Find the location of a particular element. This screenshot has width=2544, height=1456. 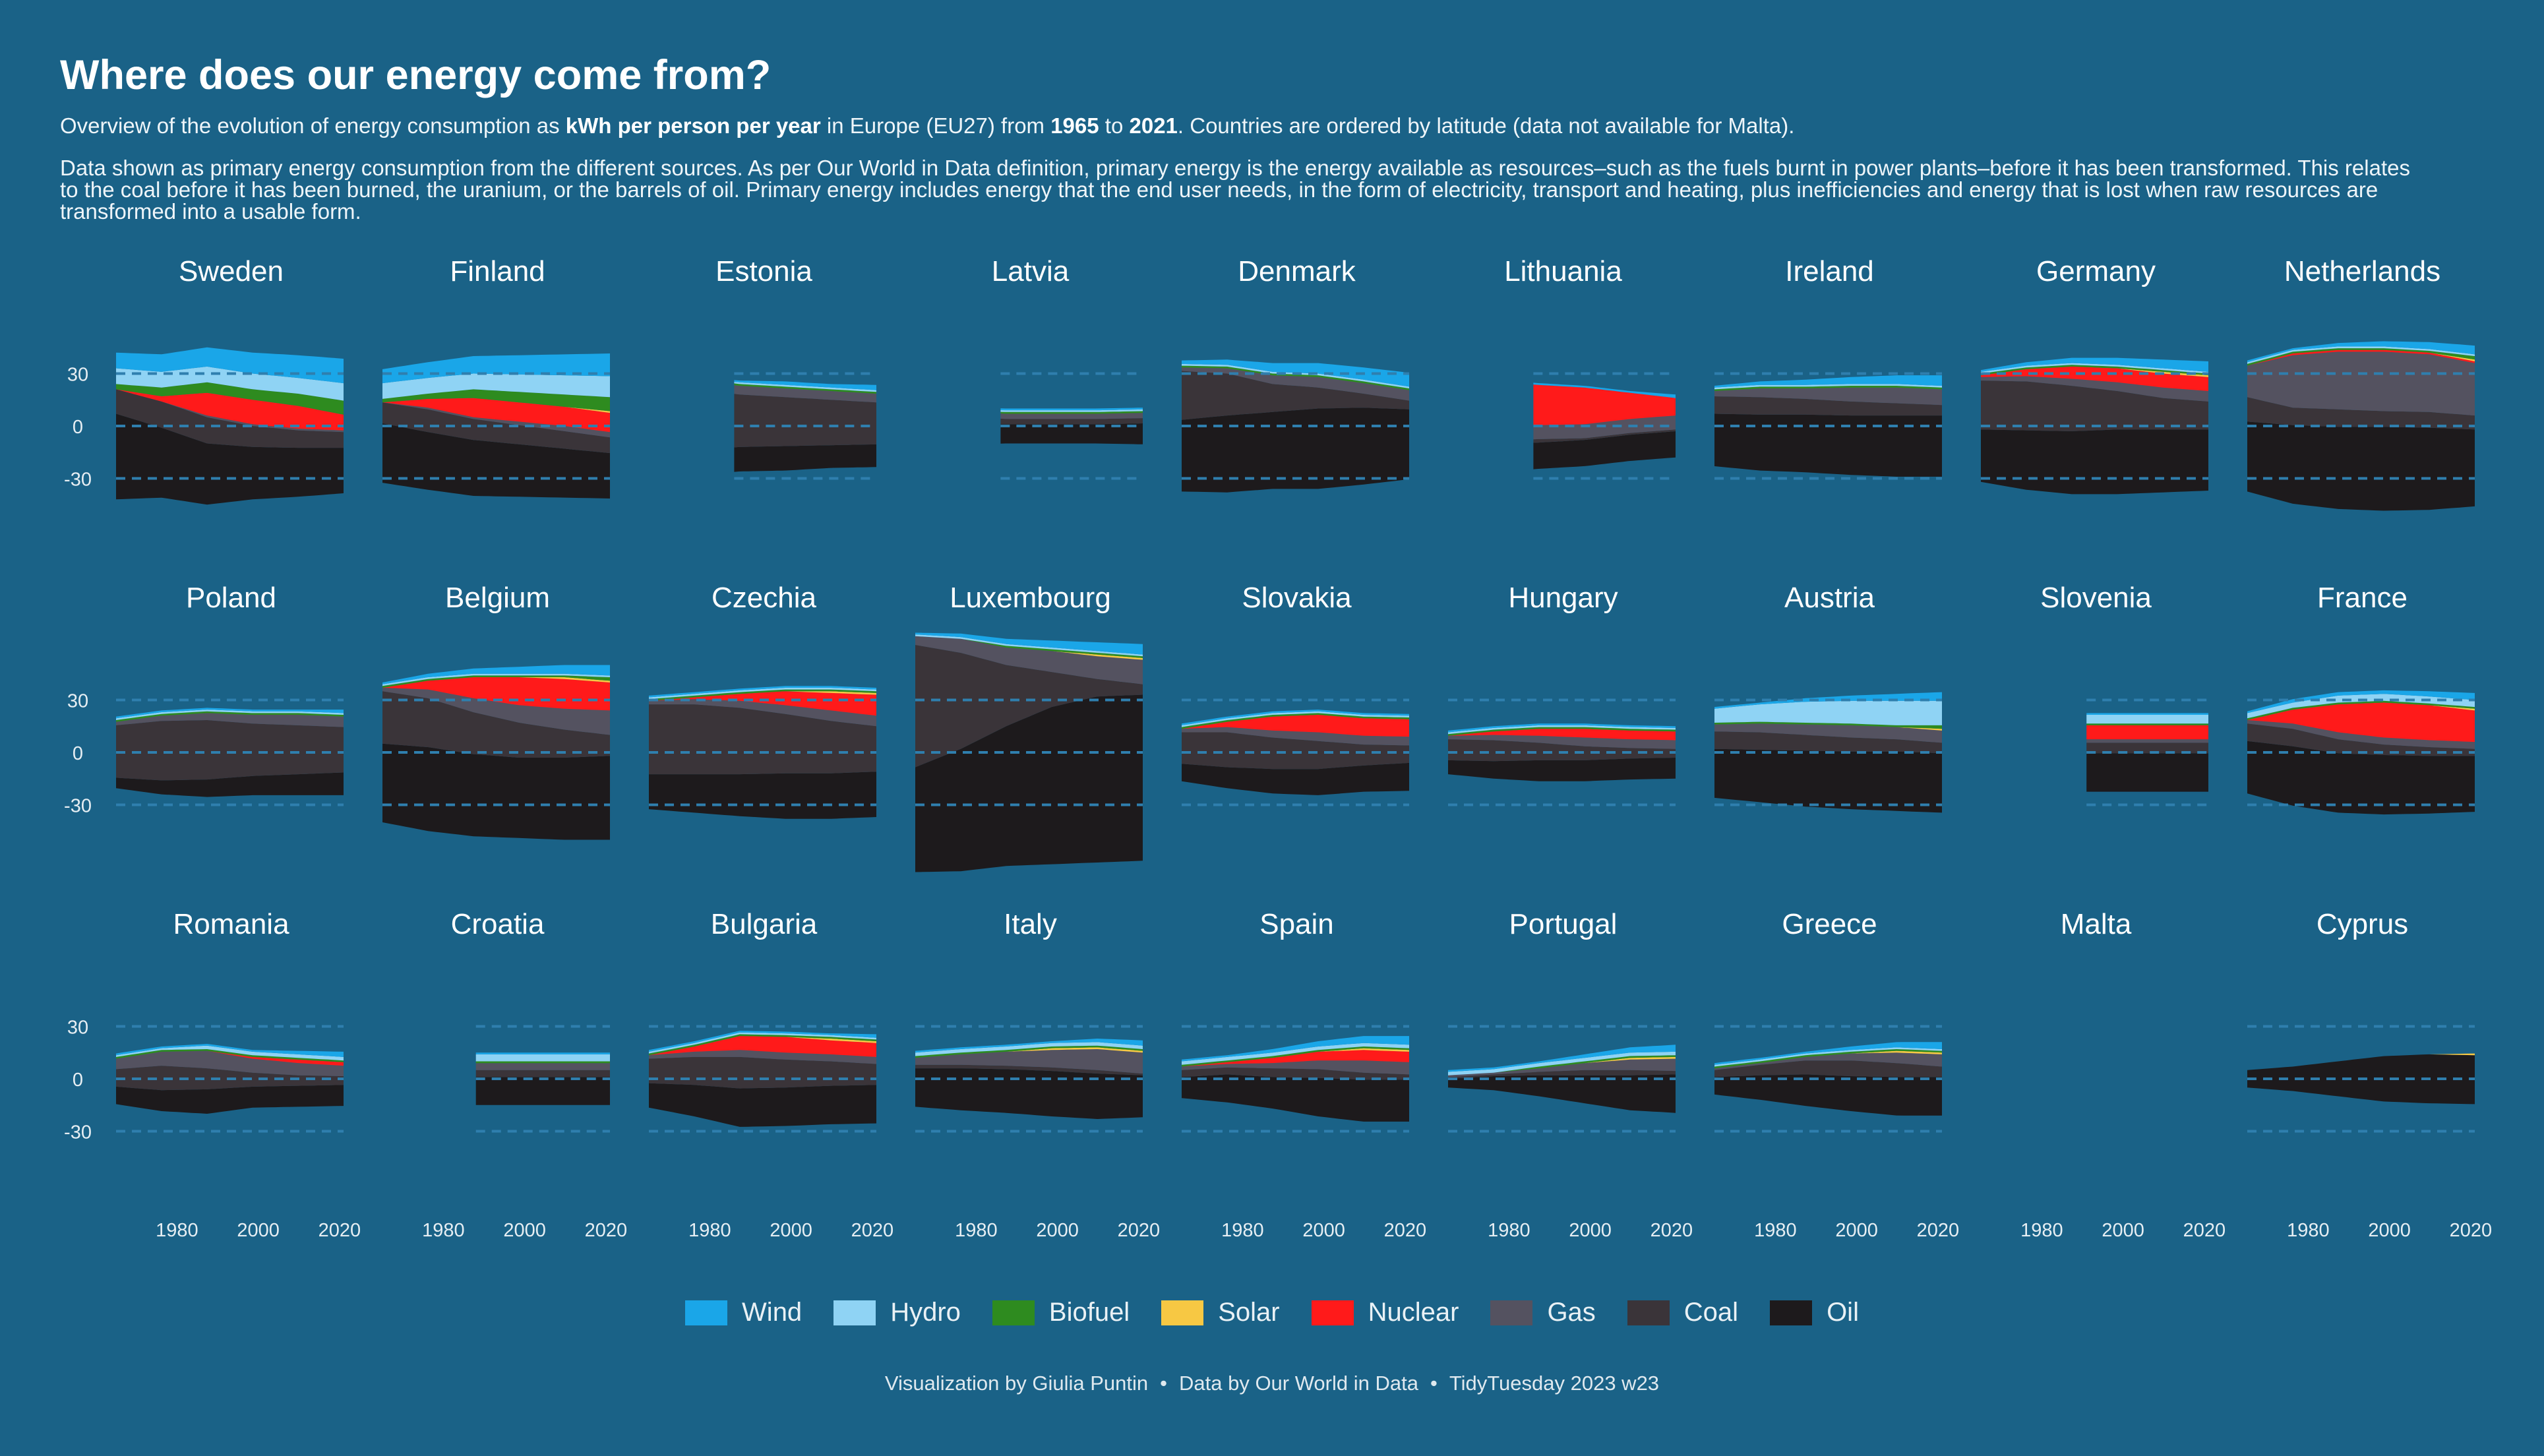

area-oil-croatia is located at coordinates (542, 1091).